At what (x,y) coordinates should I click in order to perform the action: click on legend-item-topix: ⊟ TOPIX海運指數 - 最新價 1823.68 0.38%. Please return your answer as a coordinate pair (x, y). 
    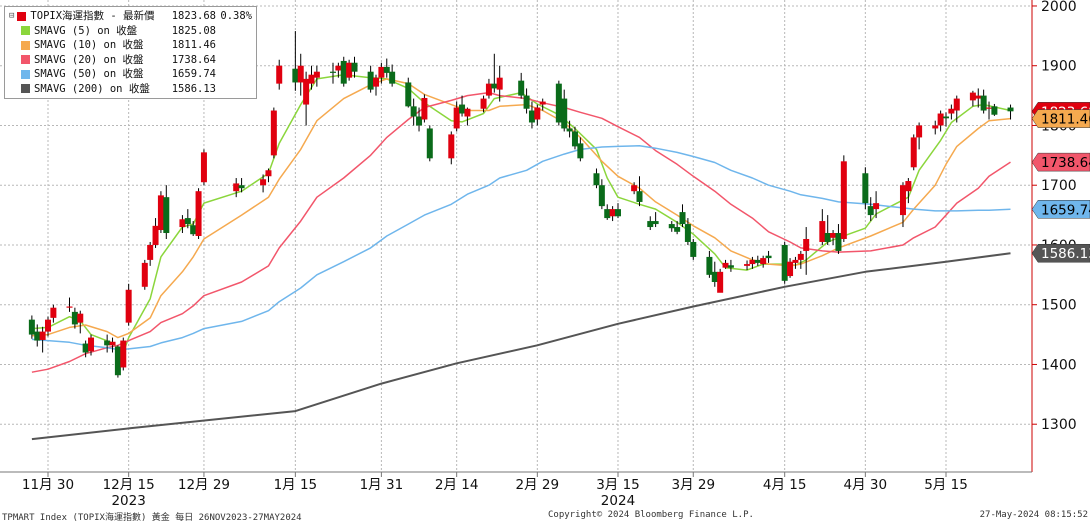
    Looking at the image, I should click on (130, 16).